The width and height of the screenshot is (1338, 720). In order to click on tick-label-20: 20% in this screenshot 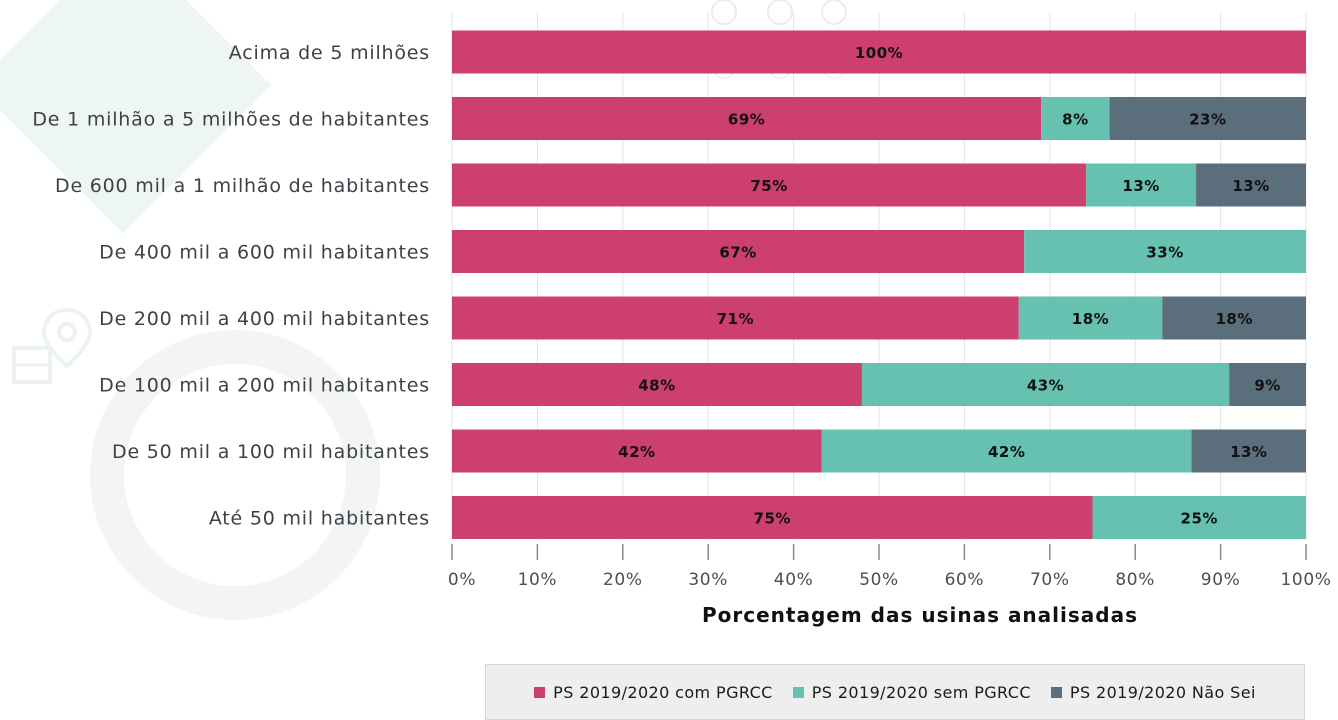, I will do `click(623, 580)`.